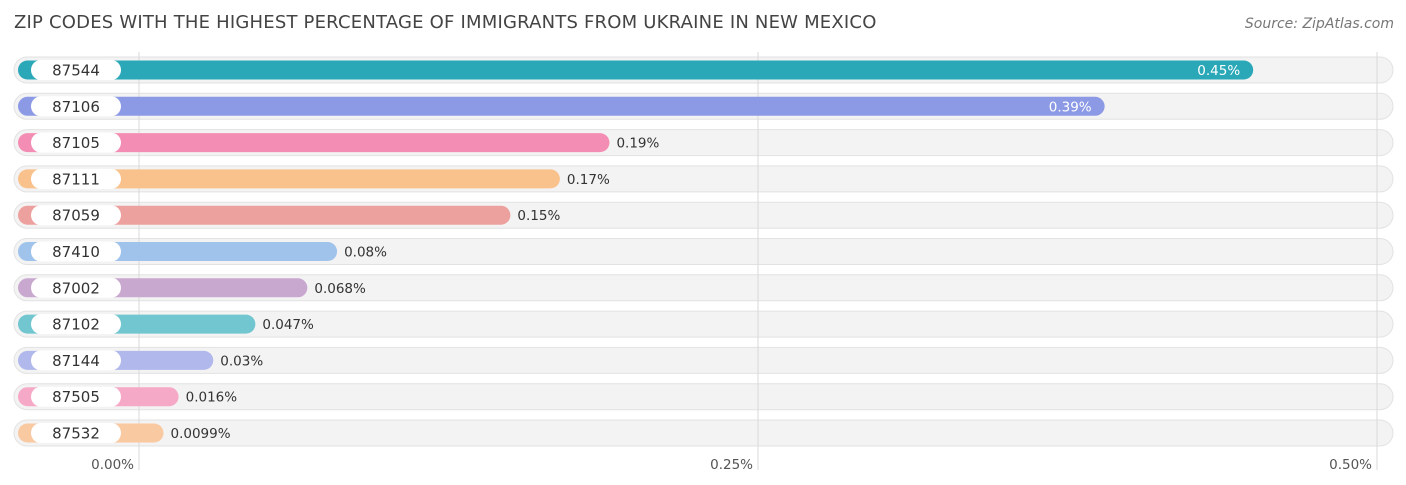 The image size is (1406, 485). I want to click on x-tick-label: 0.50%, so click(1350, 465).